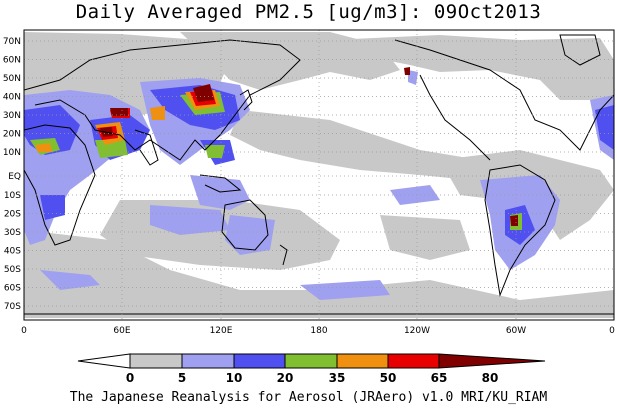 The image size is (617, 410). I want to click on colorbar-label-50: 50, so click(388, 378).